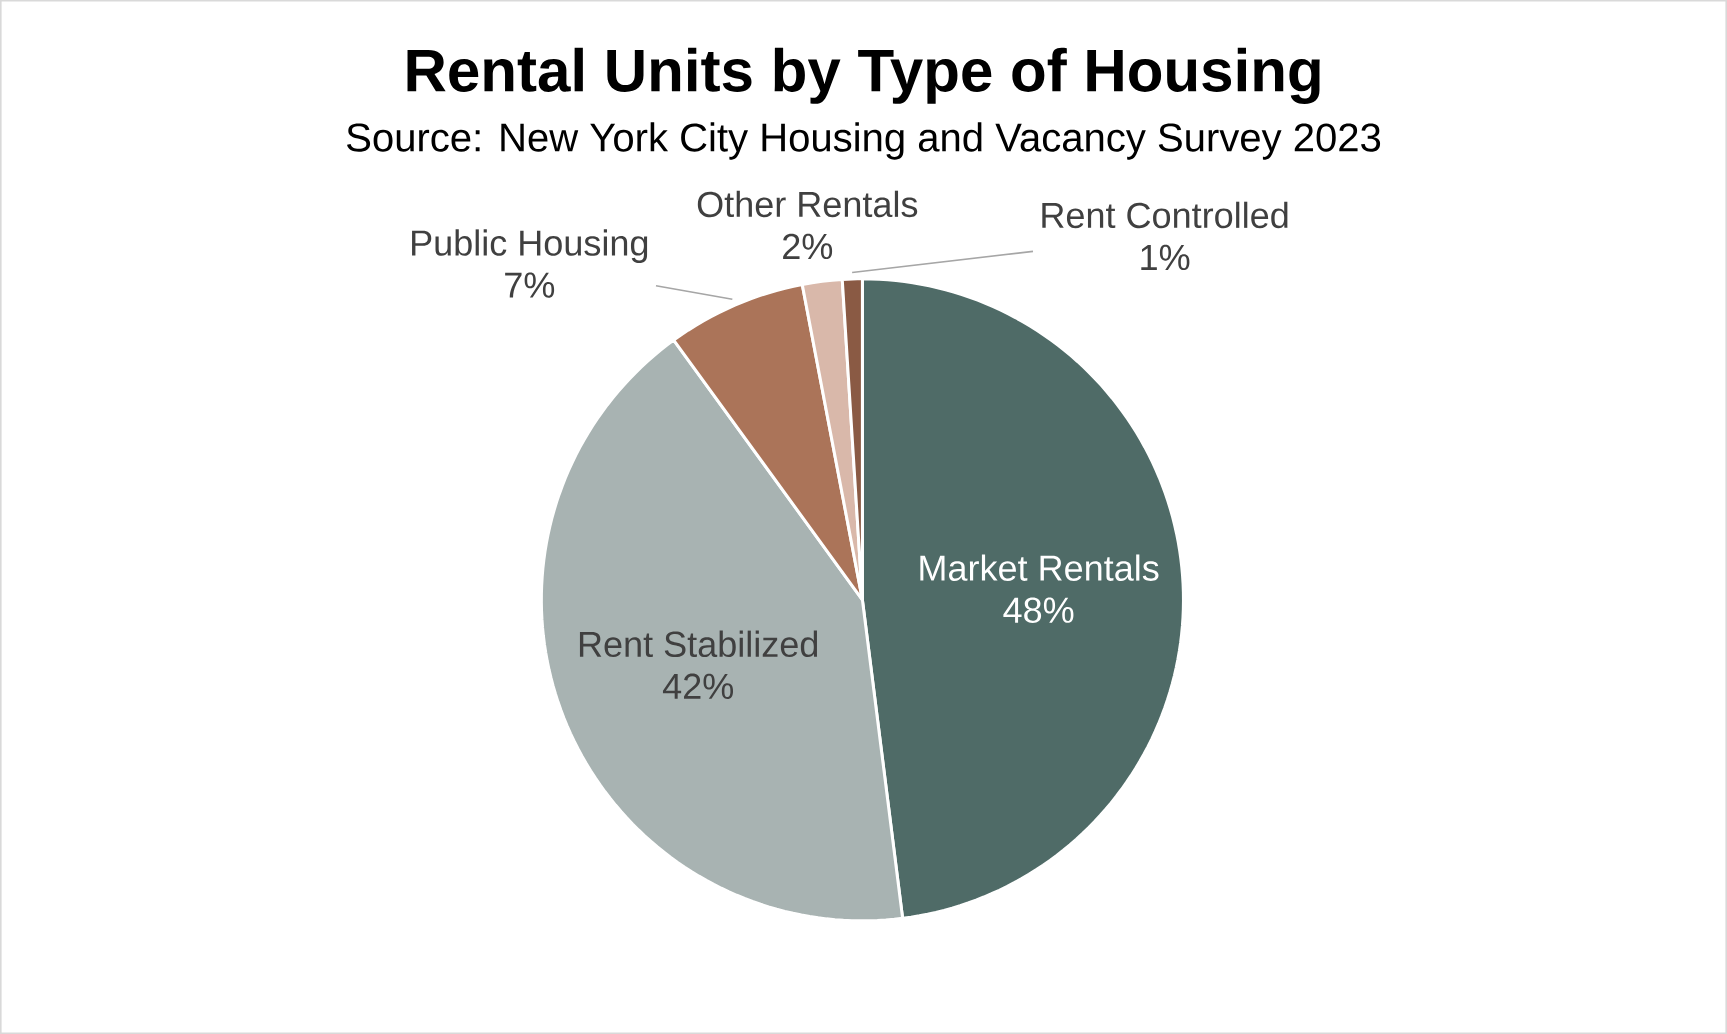  What do you see at coordinates (698, 686) in the screenshot?
I see `data-label: 42%` at bounding box center [698, 686].